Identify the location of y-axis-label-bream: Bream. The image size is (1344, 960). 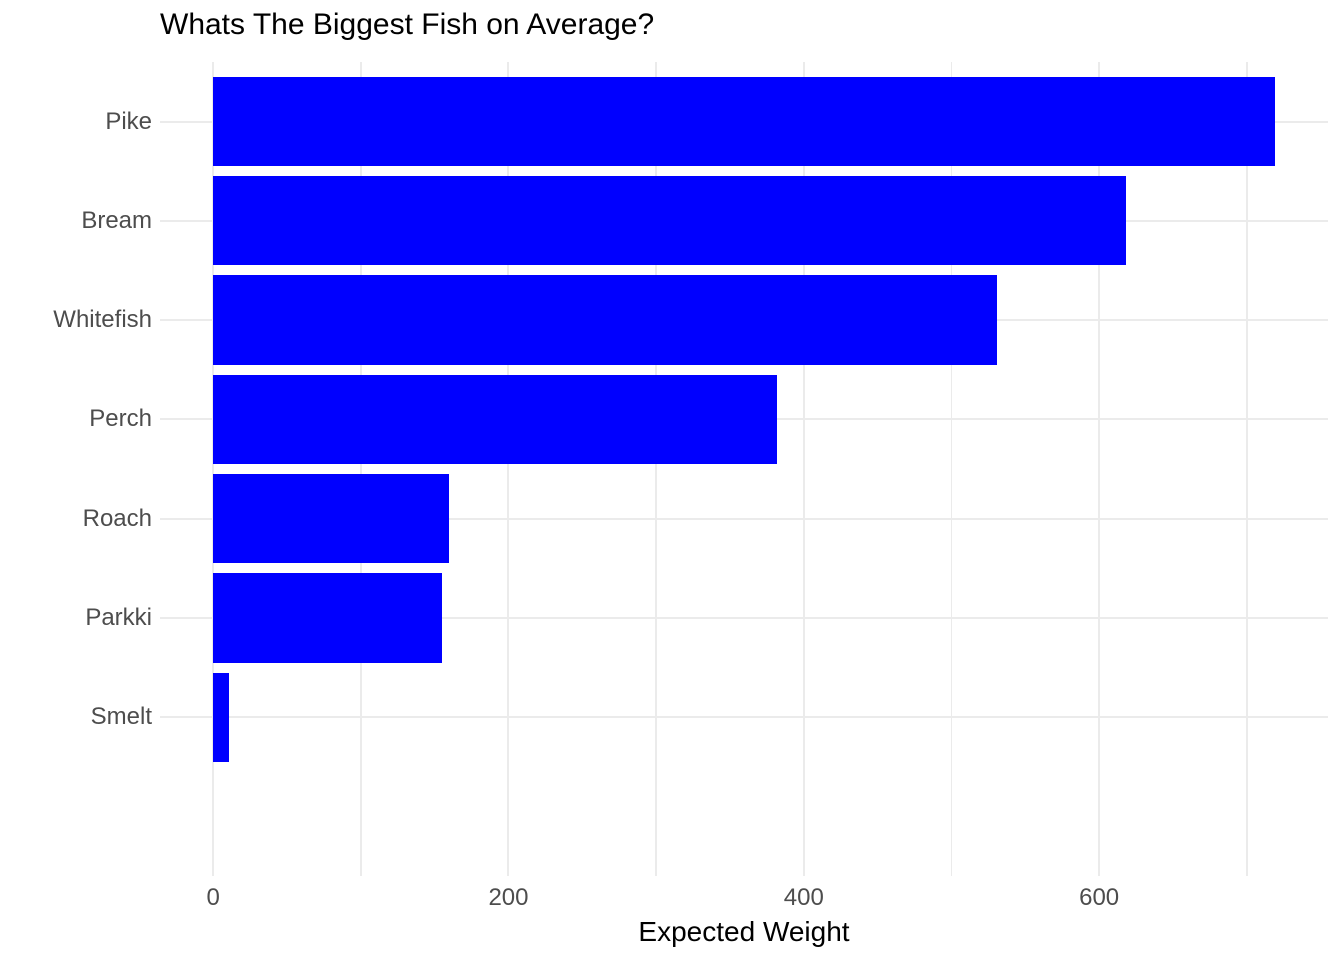
(116, 220).